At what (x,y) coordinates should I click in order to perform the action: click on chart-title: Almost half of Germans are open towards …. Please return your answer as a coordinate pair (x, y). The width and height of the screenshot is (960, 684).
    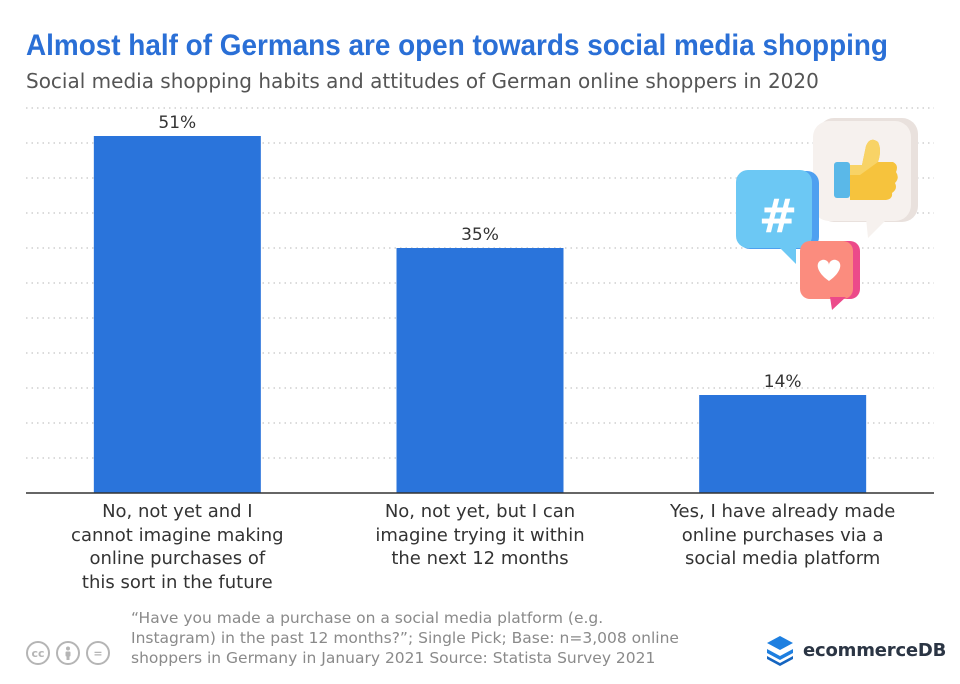
    Looking at the image, I should click on (457, 45).